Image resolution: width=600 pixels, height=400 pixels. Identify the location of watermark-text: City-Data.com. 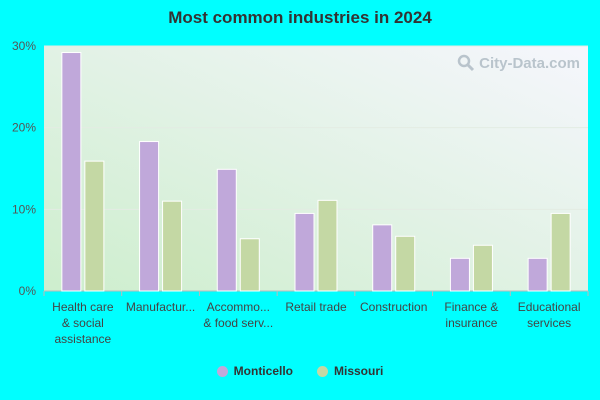
(529, 63).